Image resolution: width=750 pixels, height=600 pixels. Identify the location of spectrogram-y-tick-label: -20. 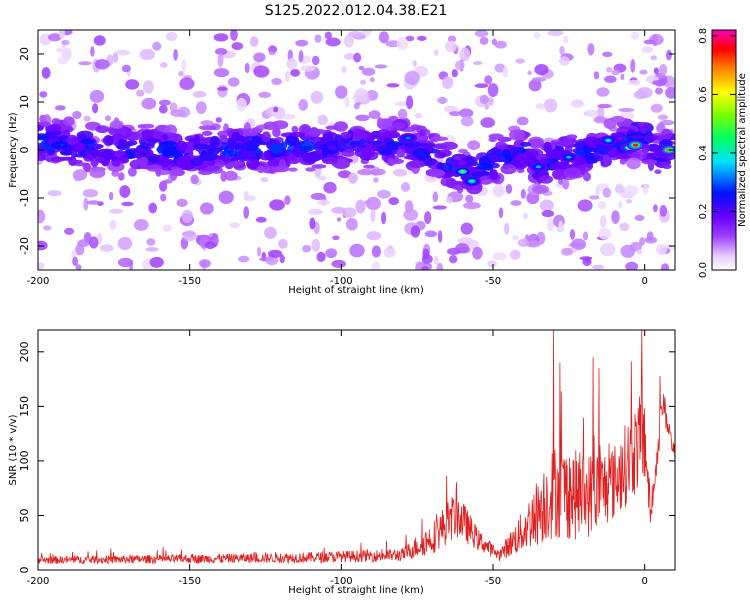
(24, 246).